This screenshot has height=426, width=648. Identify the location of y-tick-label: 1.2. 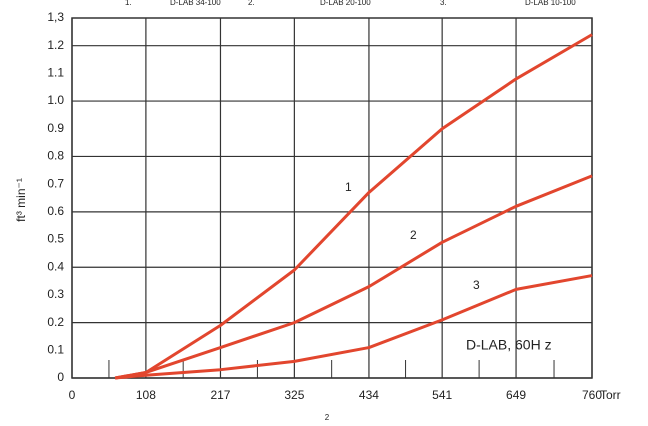
(55, 45).